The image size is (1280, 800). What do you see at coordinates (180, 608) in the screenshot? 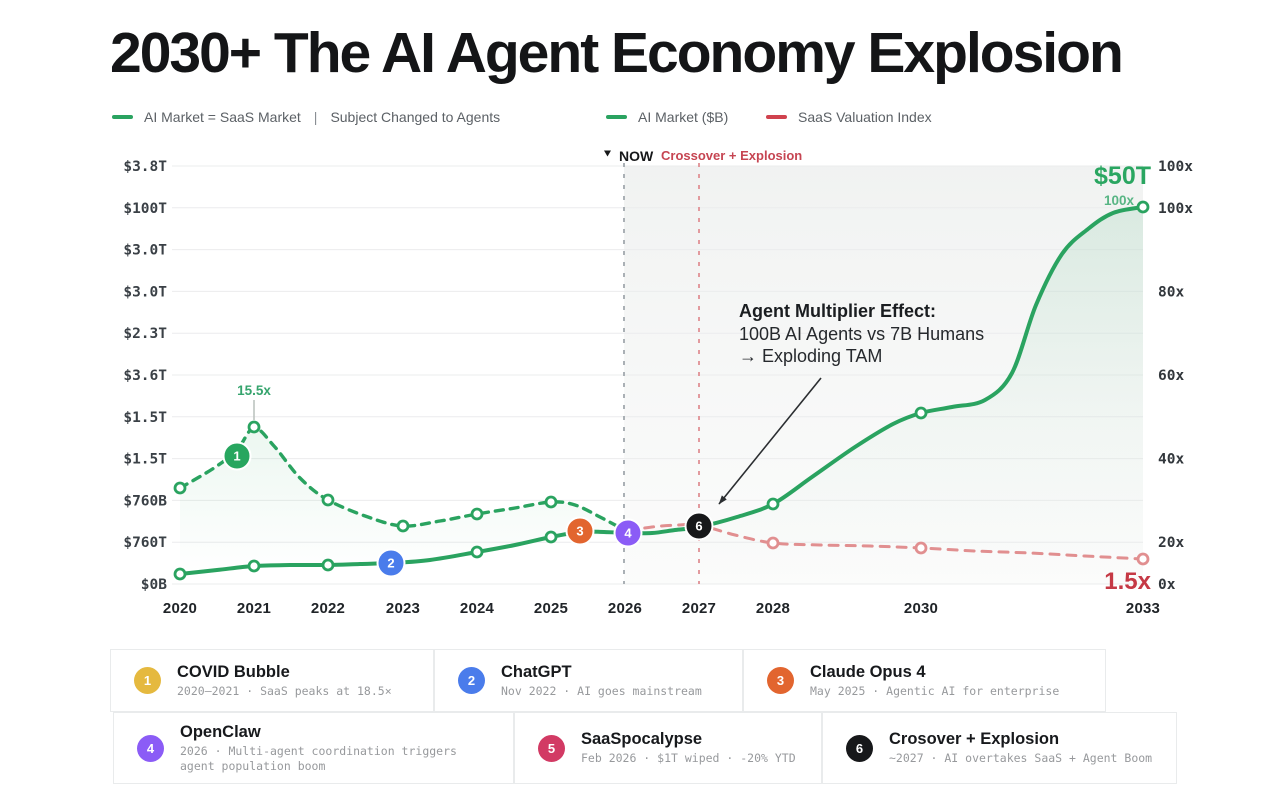
I see `x-axis-label: 2020` at bounding box center [180, 608].